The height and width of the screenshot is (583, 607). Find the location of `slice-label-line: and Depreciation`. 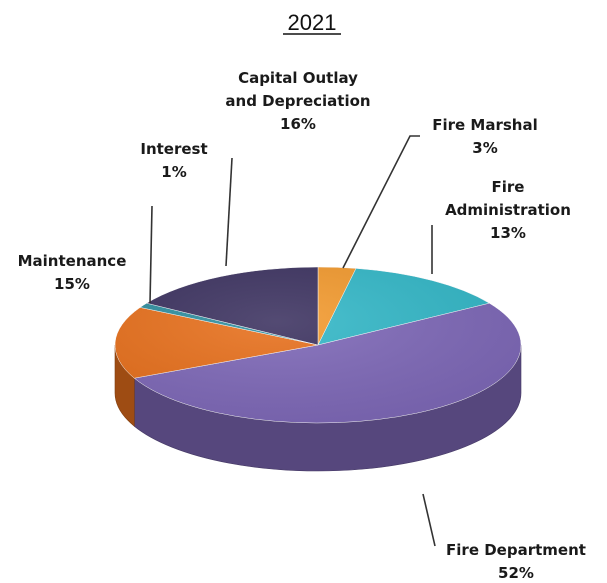

slice-label-line: and Depreciation is located at coordinates (297, 101).